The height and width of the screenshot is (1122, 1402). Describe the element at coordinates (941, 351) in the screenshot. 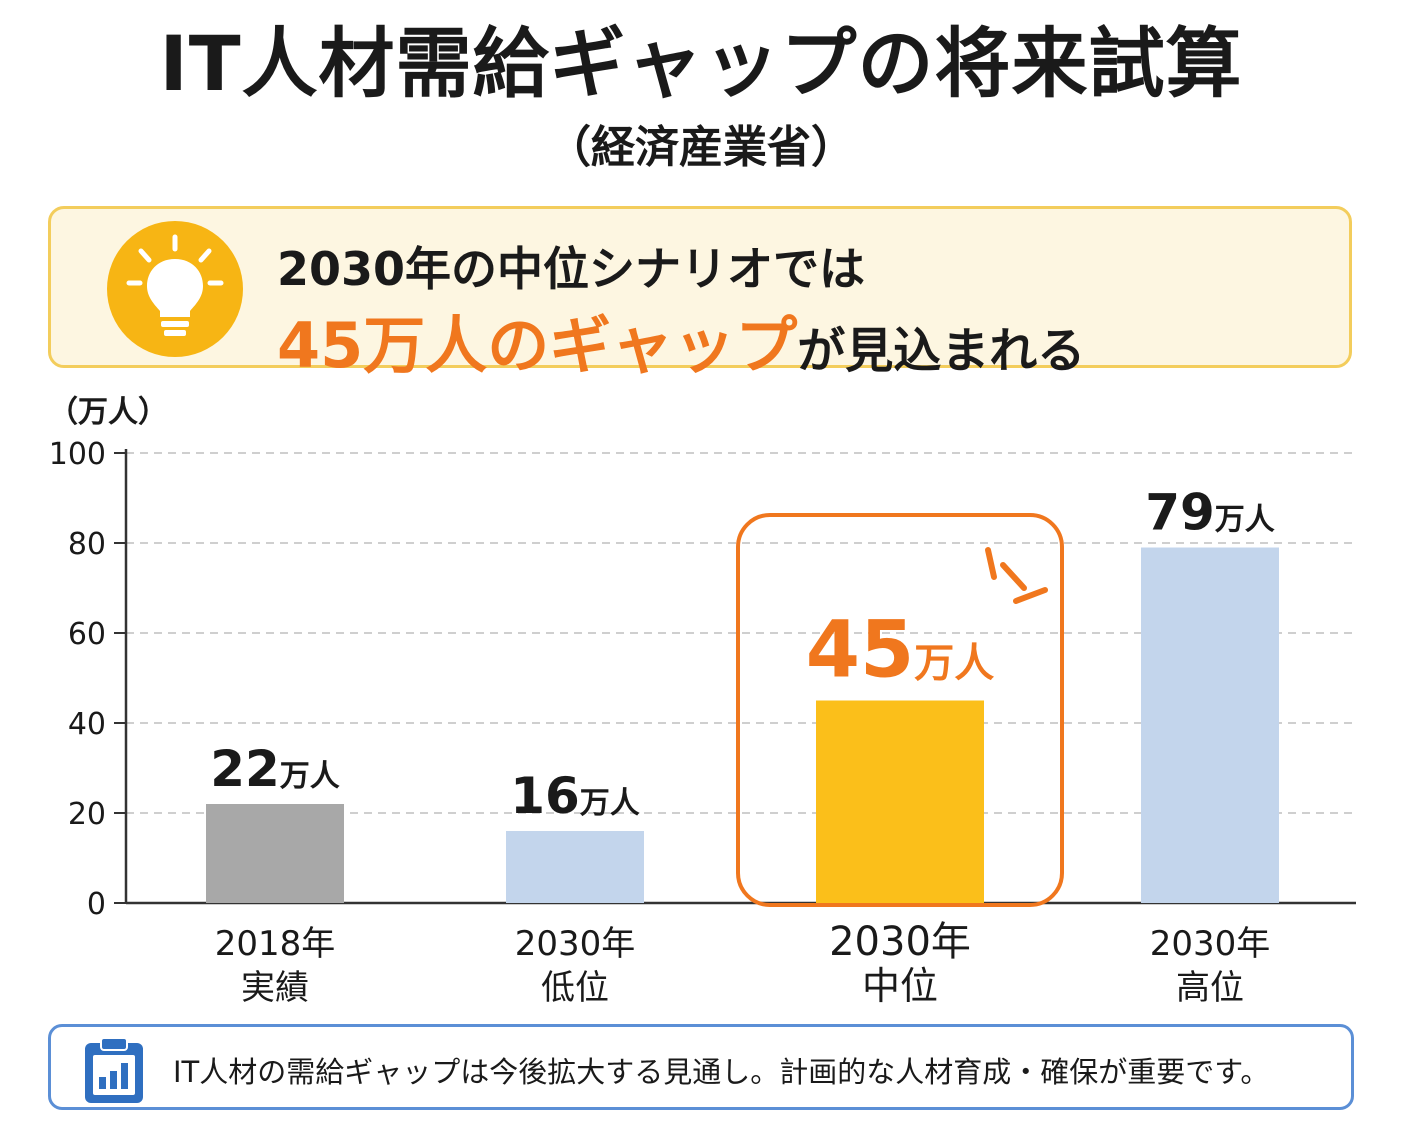

I see `callout-tail: が見込まれる` at that location.